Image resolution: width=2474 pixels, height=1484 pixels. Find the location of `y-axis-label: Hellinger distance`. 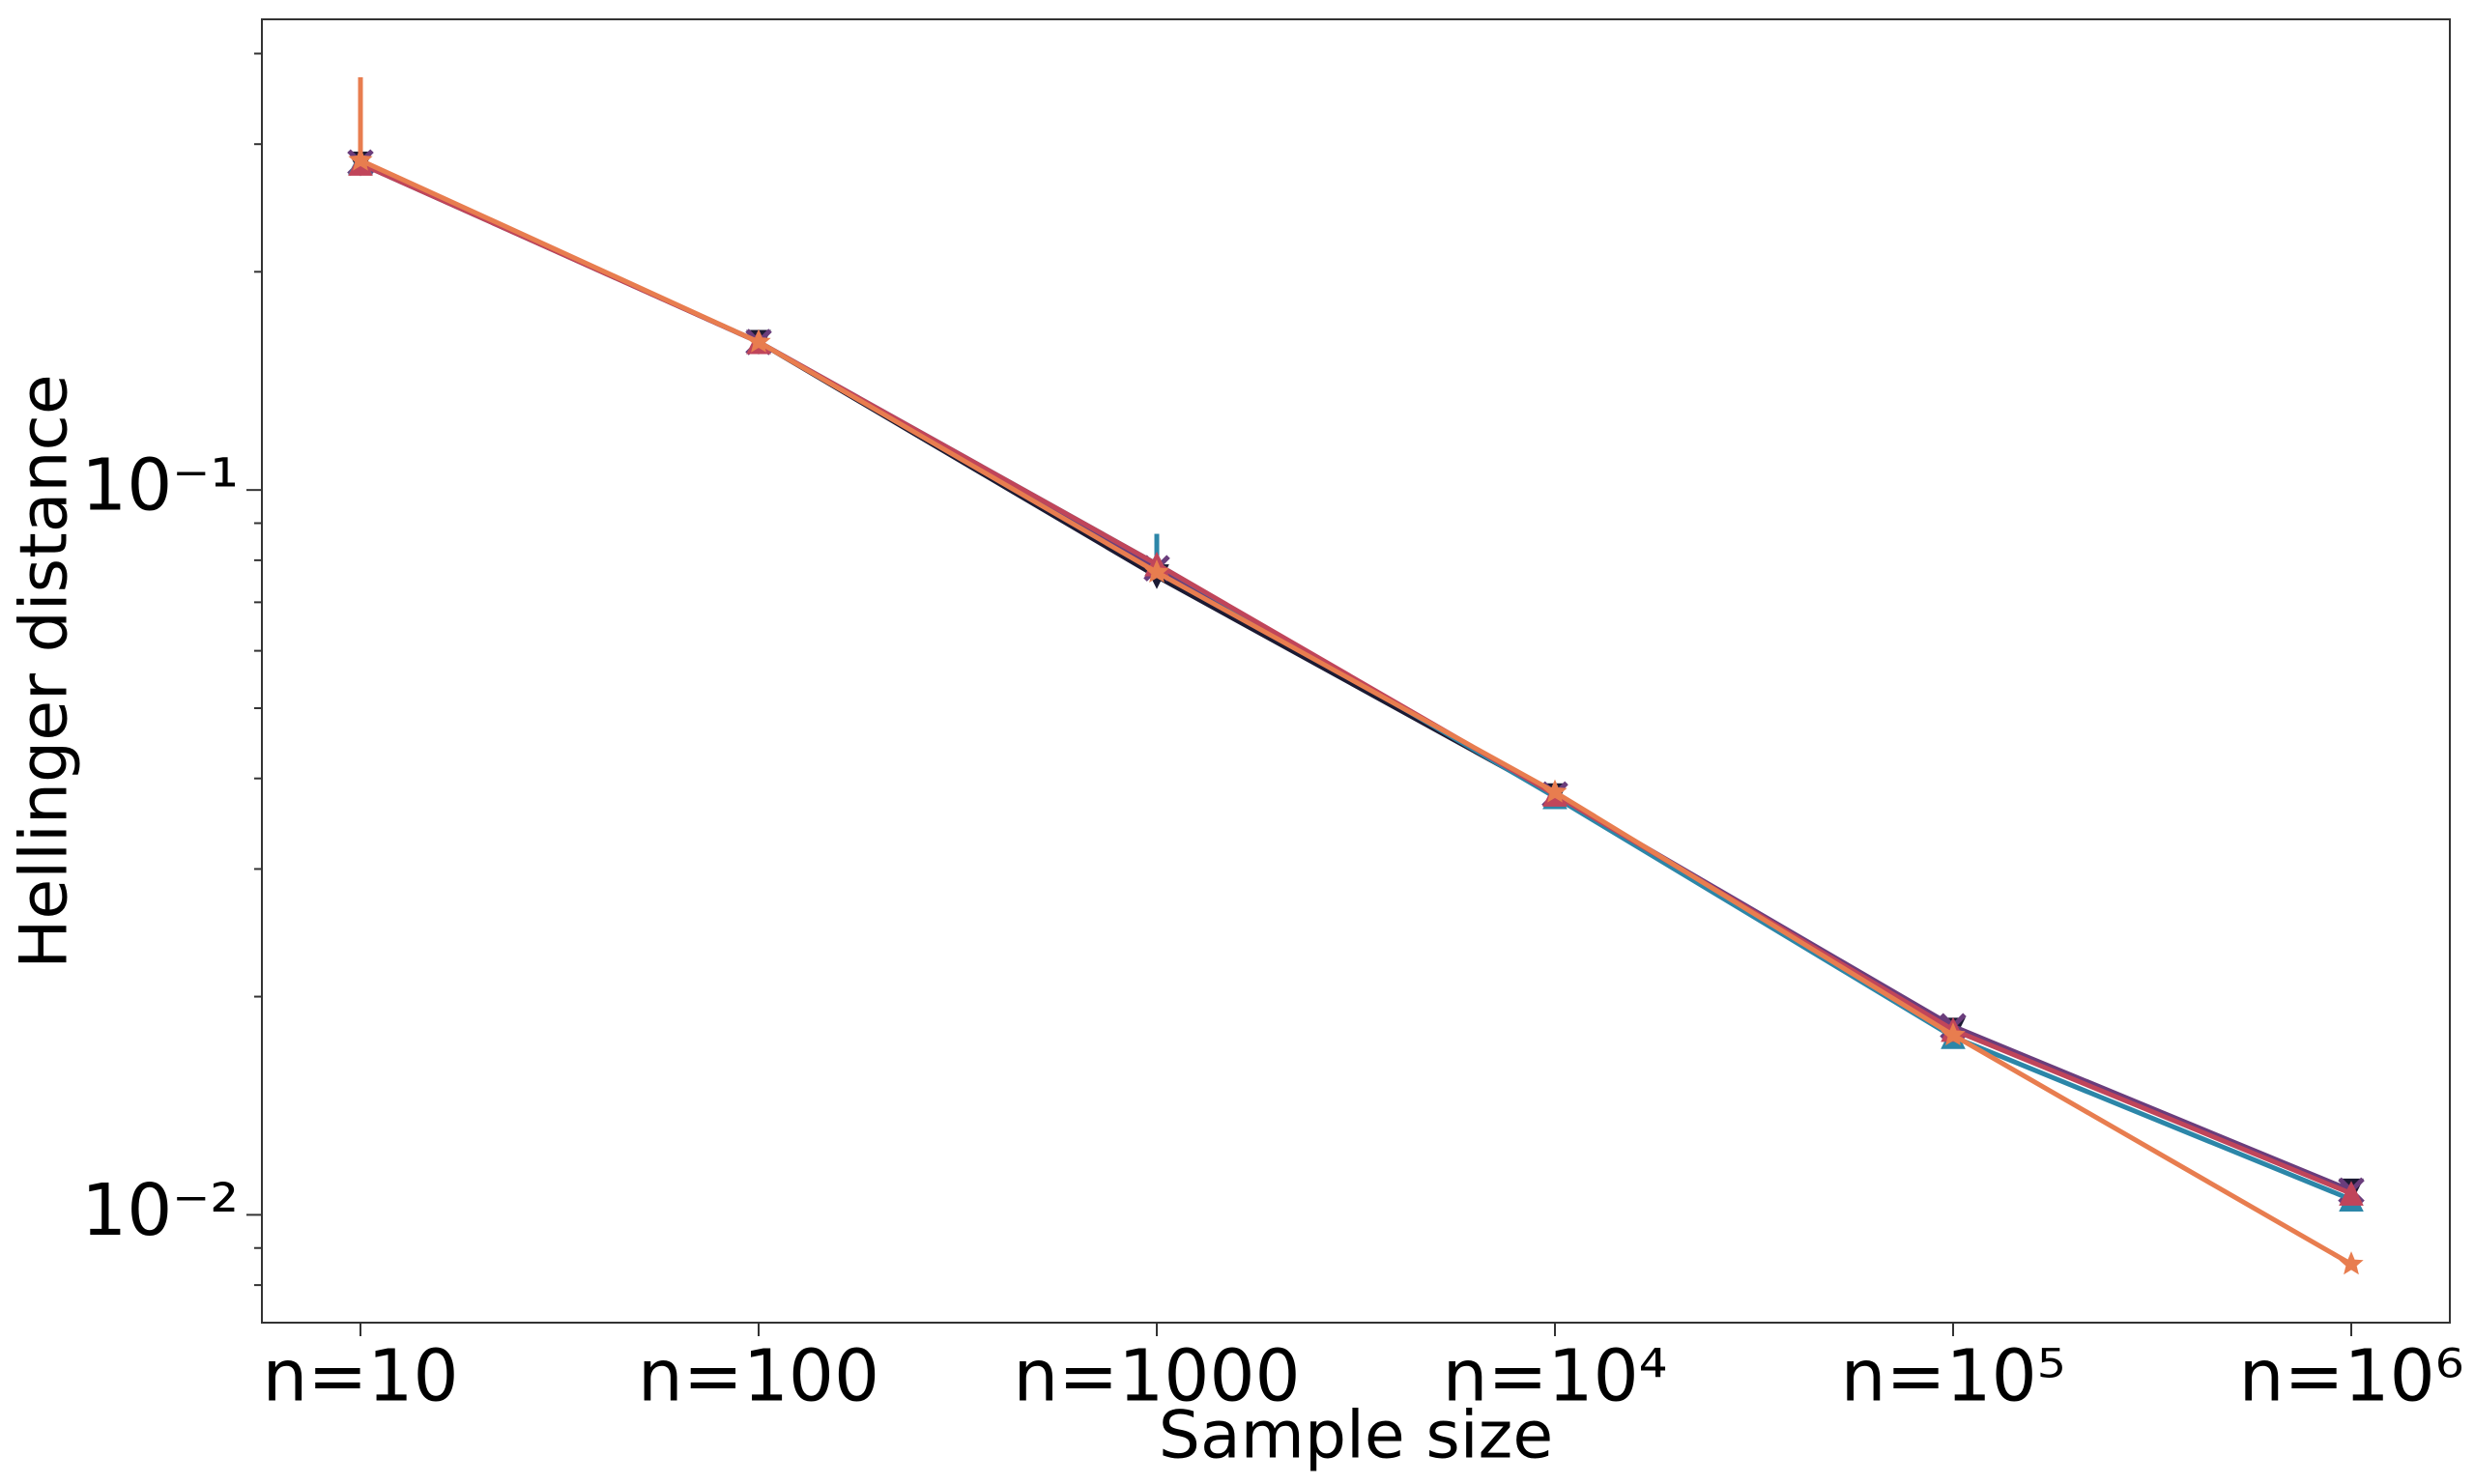

y-axis-label: Hellinger distance is located at coordinates (45, 671).